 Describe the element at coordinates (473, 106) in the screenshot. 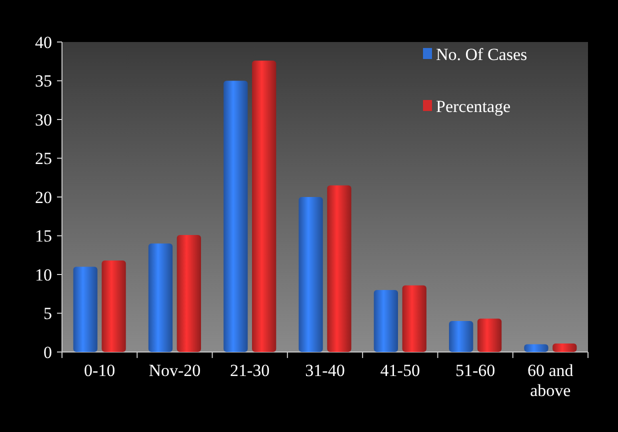

I see `legend-label: Percentage` at that location.